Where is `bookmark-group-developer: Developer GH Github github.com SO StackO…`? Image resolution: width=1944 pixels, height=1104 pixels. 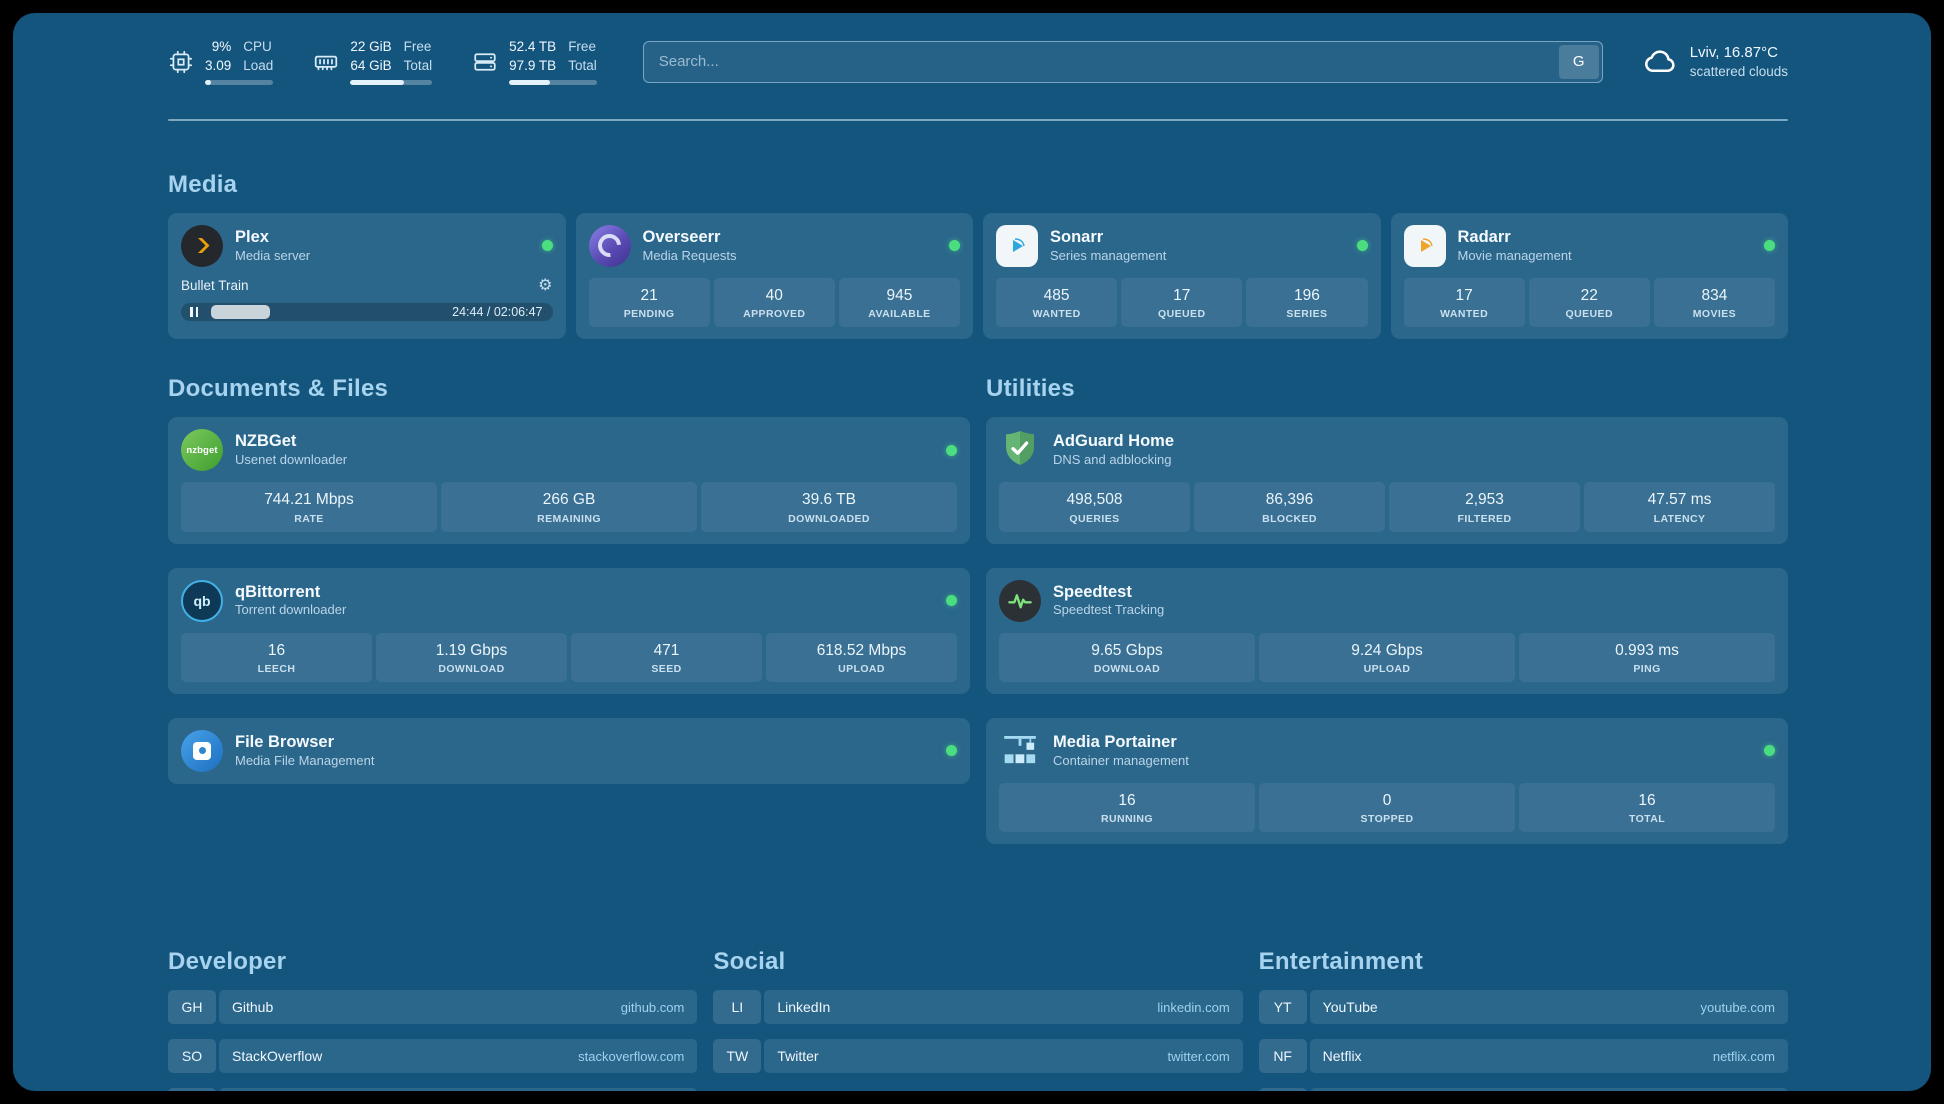
bookmark-group-developer: Developer GH Github github.com SO StackO… is located at coordinates (433, 1001).